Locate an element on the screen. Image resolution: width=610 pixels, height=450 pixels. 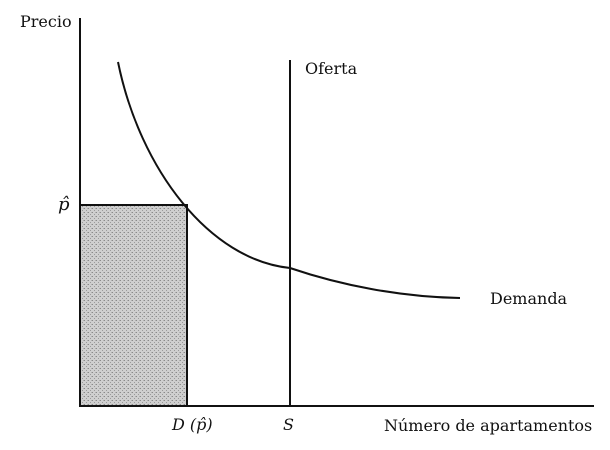
y-axis-label: Precio is located at coordinates (46, 21).